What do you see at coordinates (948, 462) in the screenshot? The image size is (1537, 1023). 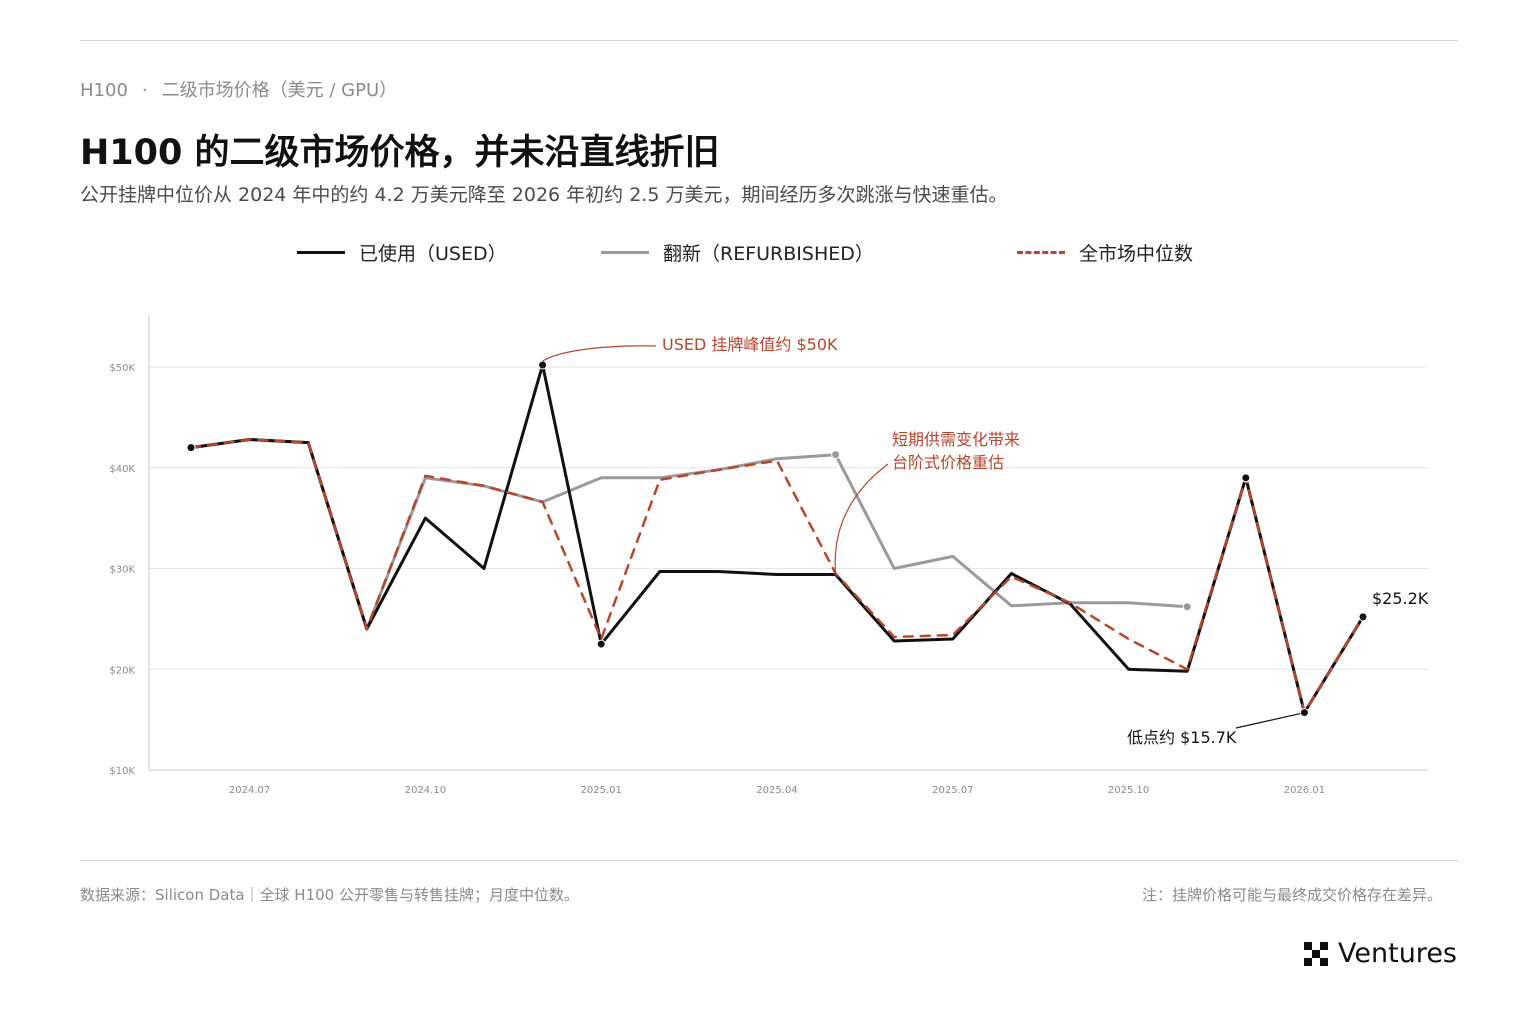 I see `annotation-repricing-line2: 台阶式价格重估` at bounding box center [948, 462].